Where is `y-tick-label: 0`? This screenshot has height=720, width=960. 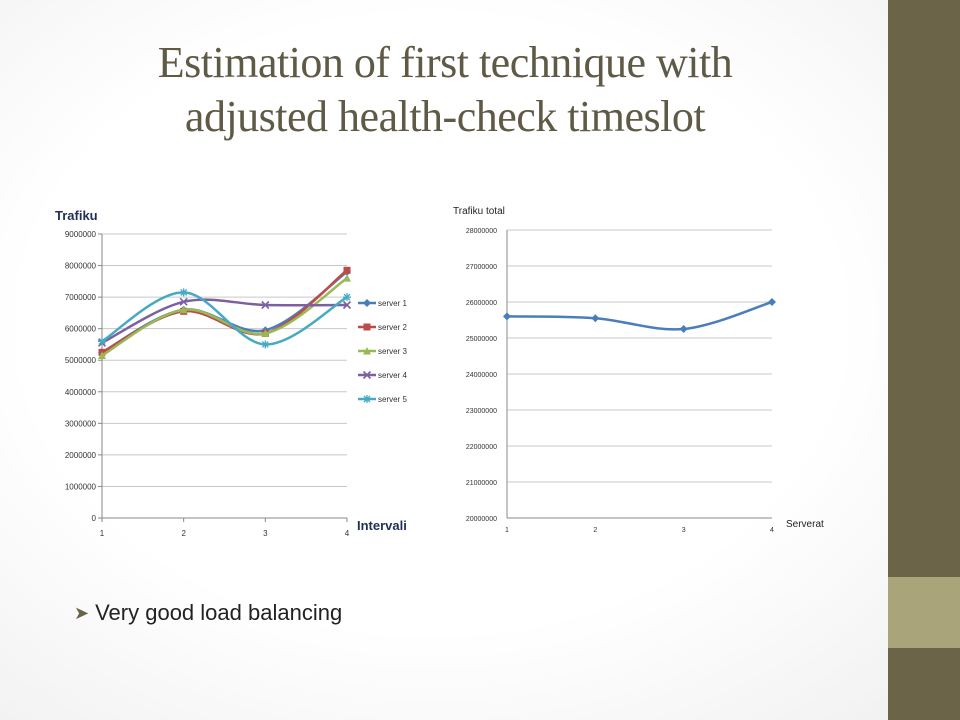 y-tick-label: 0 is located at coordinates (94, 518).